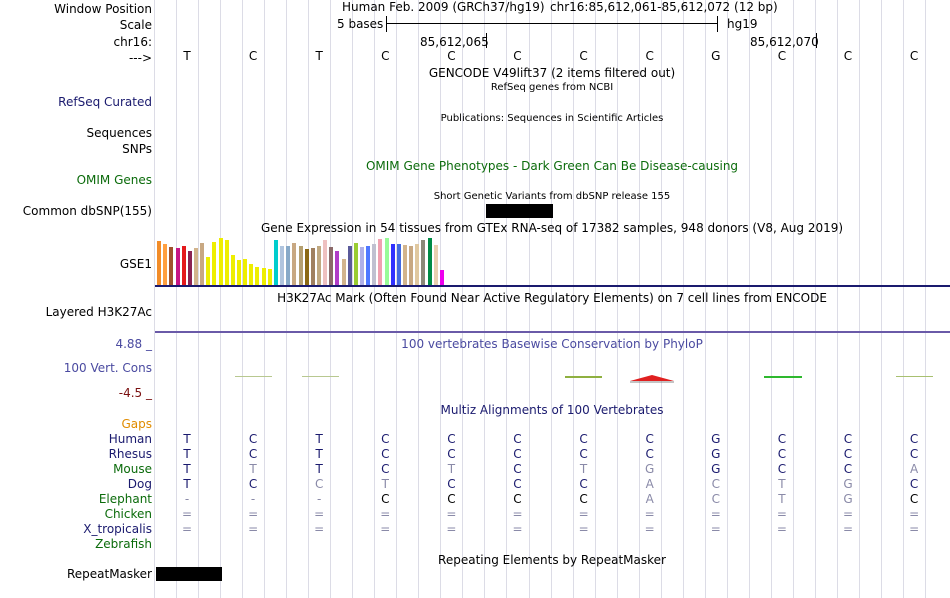 The width and height of the screenshot is (950, 598). I want to click on label-gse1: GSE1, so click(135, 264).